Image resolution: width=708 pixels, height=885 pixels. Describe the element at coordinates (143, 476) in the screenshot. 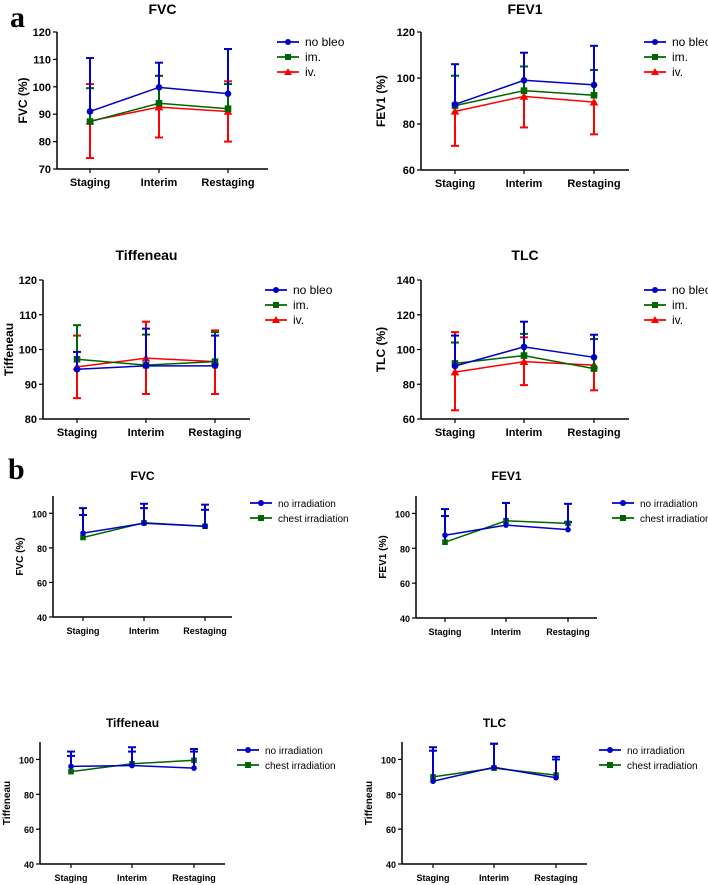

I see `chart-title: FVC` at that location.